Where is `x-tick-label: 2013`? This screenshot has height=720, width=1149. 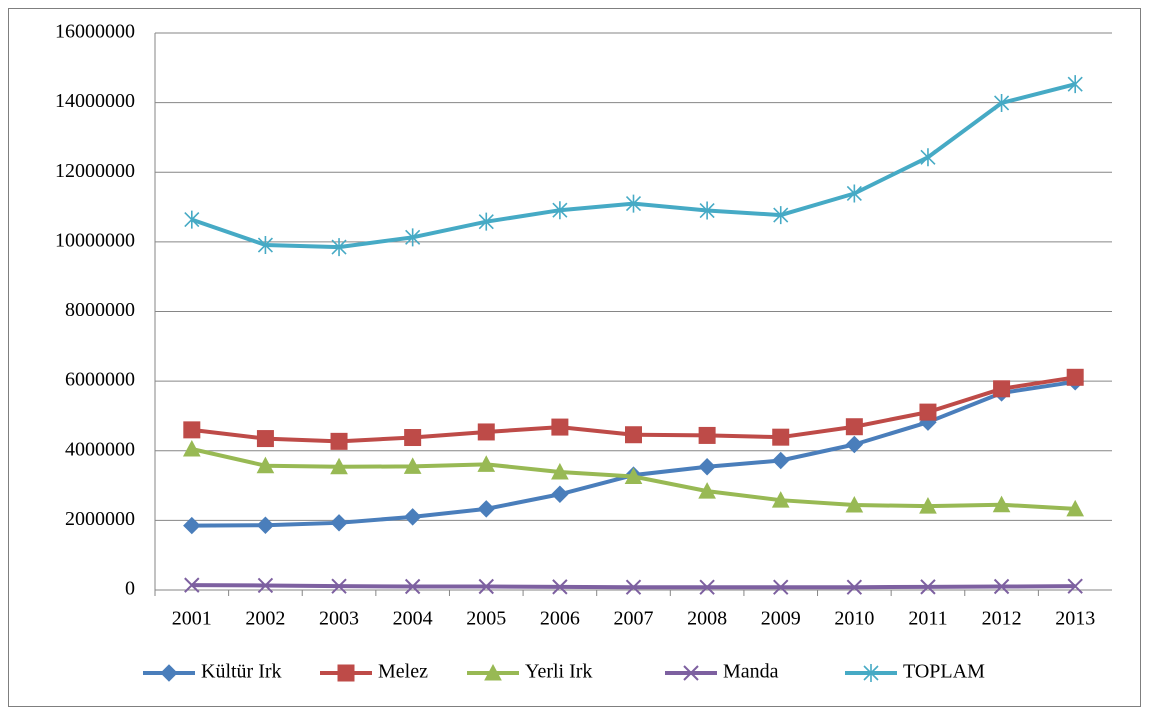 x-tick-label: 2013 is located at coordinates (1075, 619).